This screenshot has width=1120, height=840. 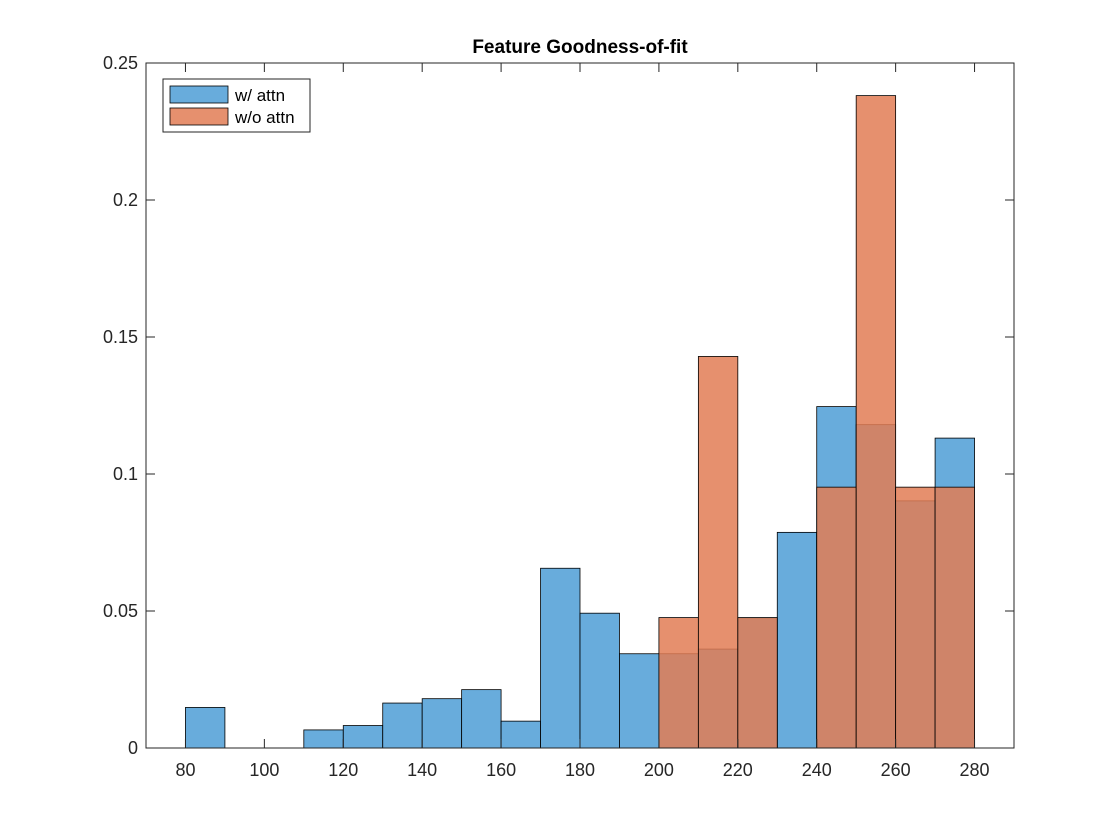 What do you see at coordinates (264, 117) in the screenshot?
I see `legend-label-wo-attn: w/o attn` at bounding box center [264, 117].